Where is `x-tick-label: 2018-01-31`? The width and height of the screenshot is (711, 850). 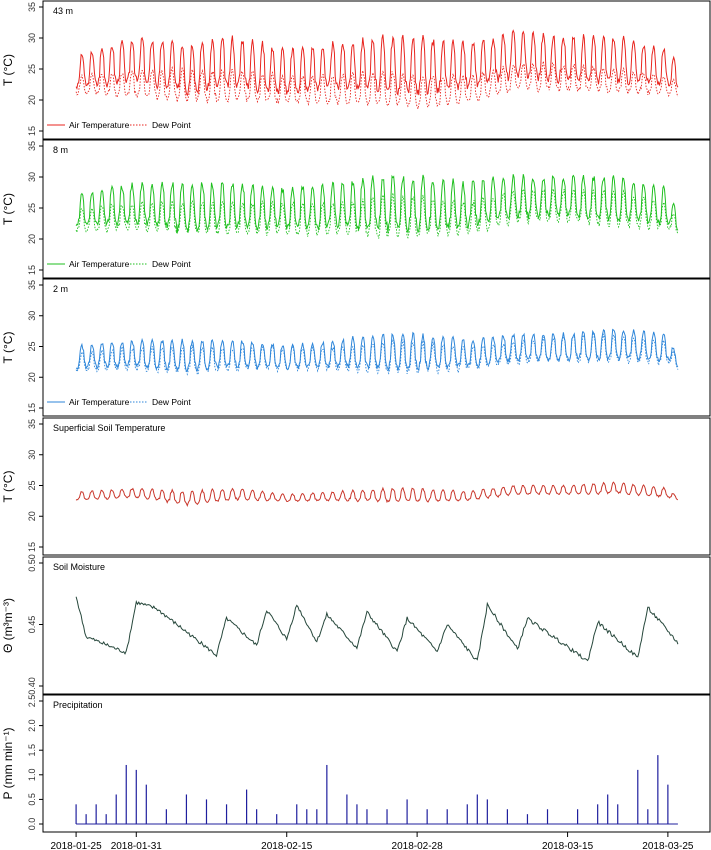 x-tick-label: 2018-01-31 is located at coordinates (137, 845).